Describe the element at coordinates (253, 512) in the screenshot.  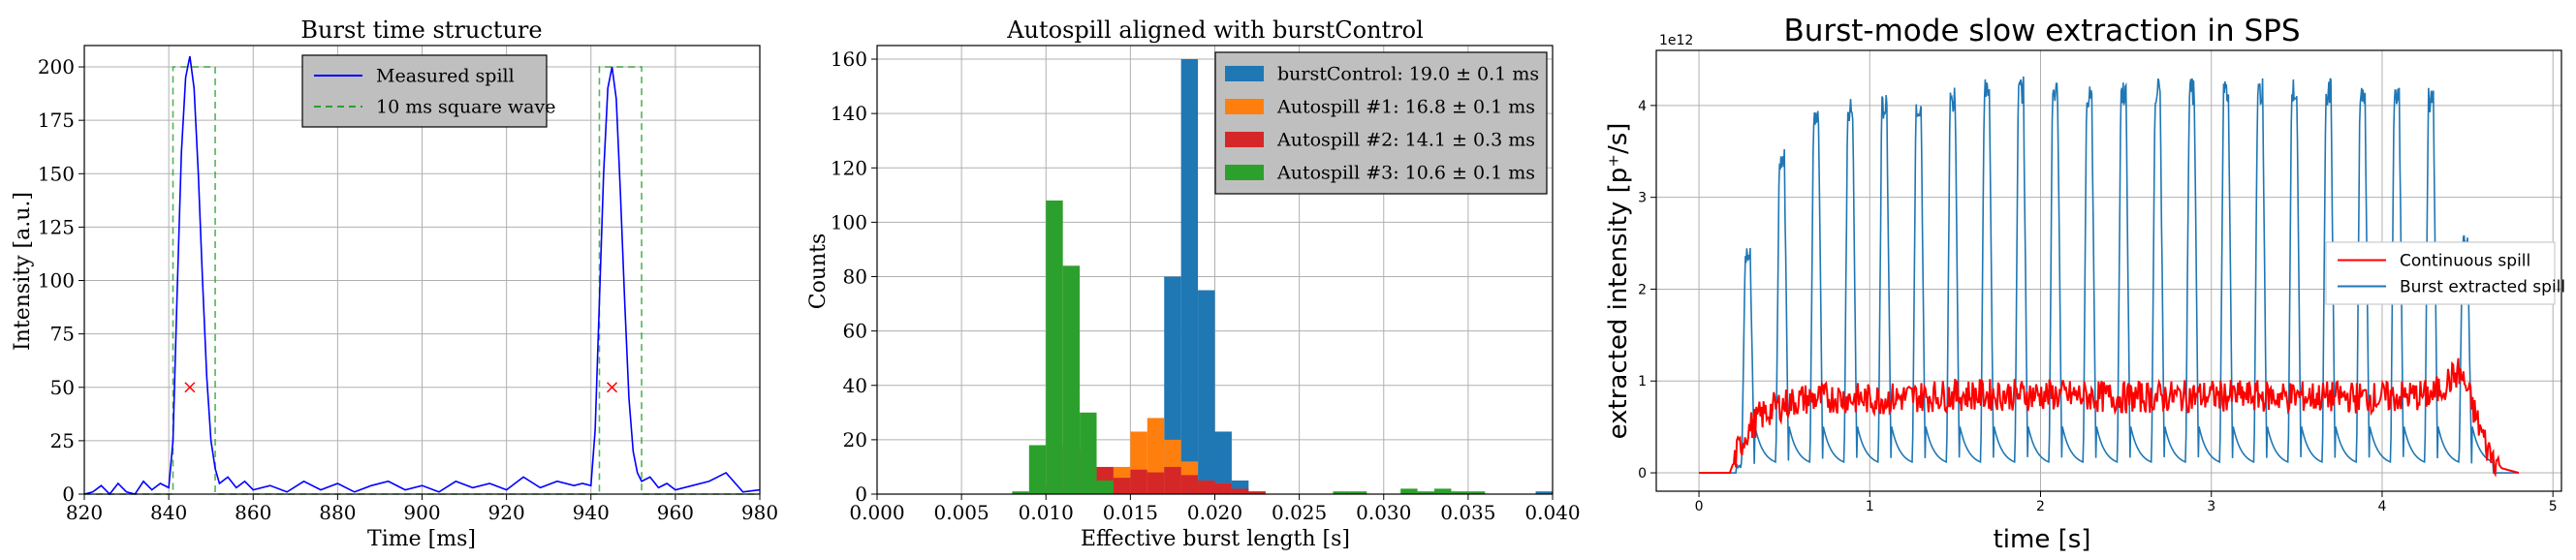
I see `x-tick-label: 860` at that location.